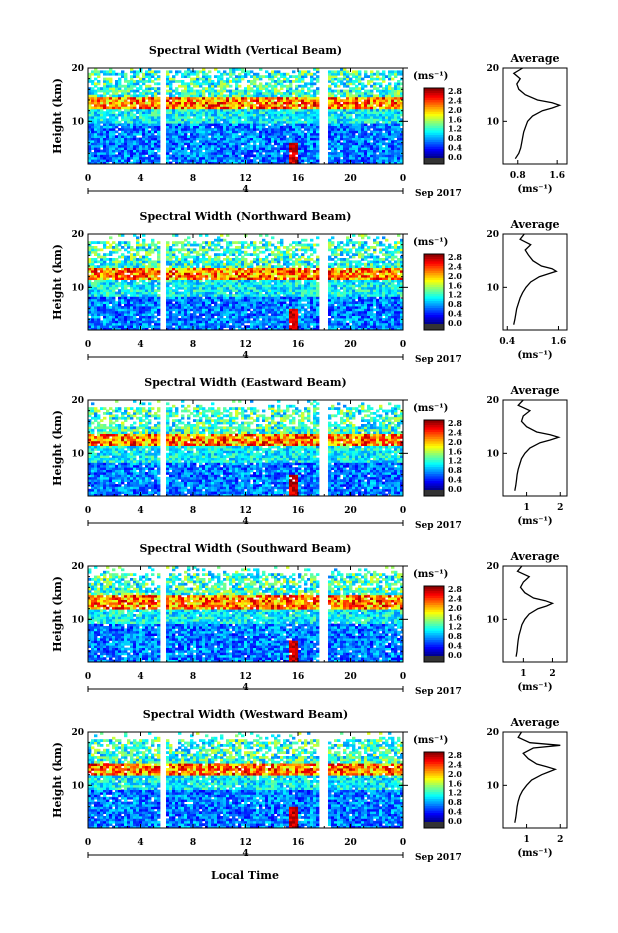  Describe the element at coordinates (245, 382) in the screenshot. I see `panel-title: Spectral Width (Eastward Beam)` at that location.